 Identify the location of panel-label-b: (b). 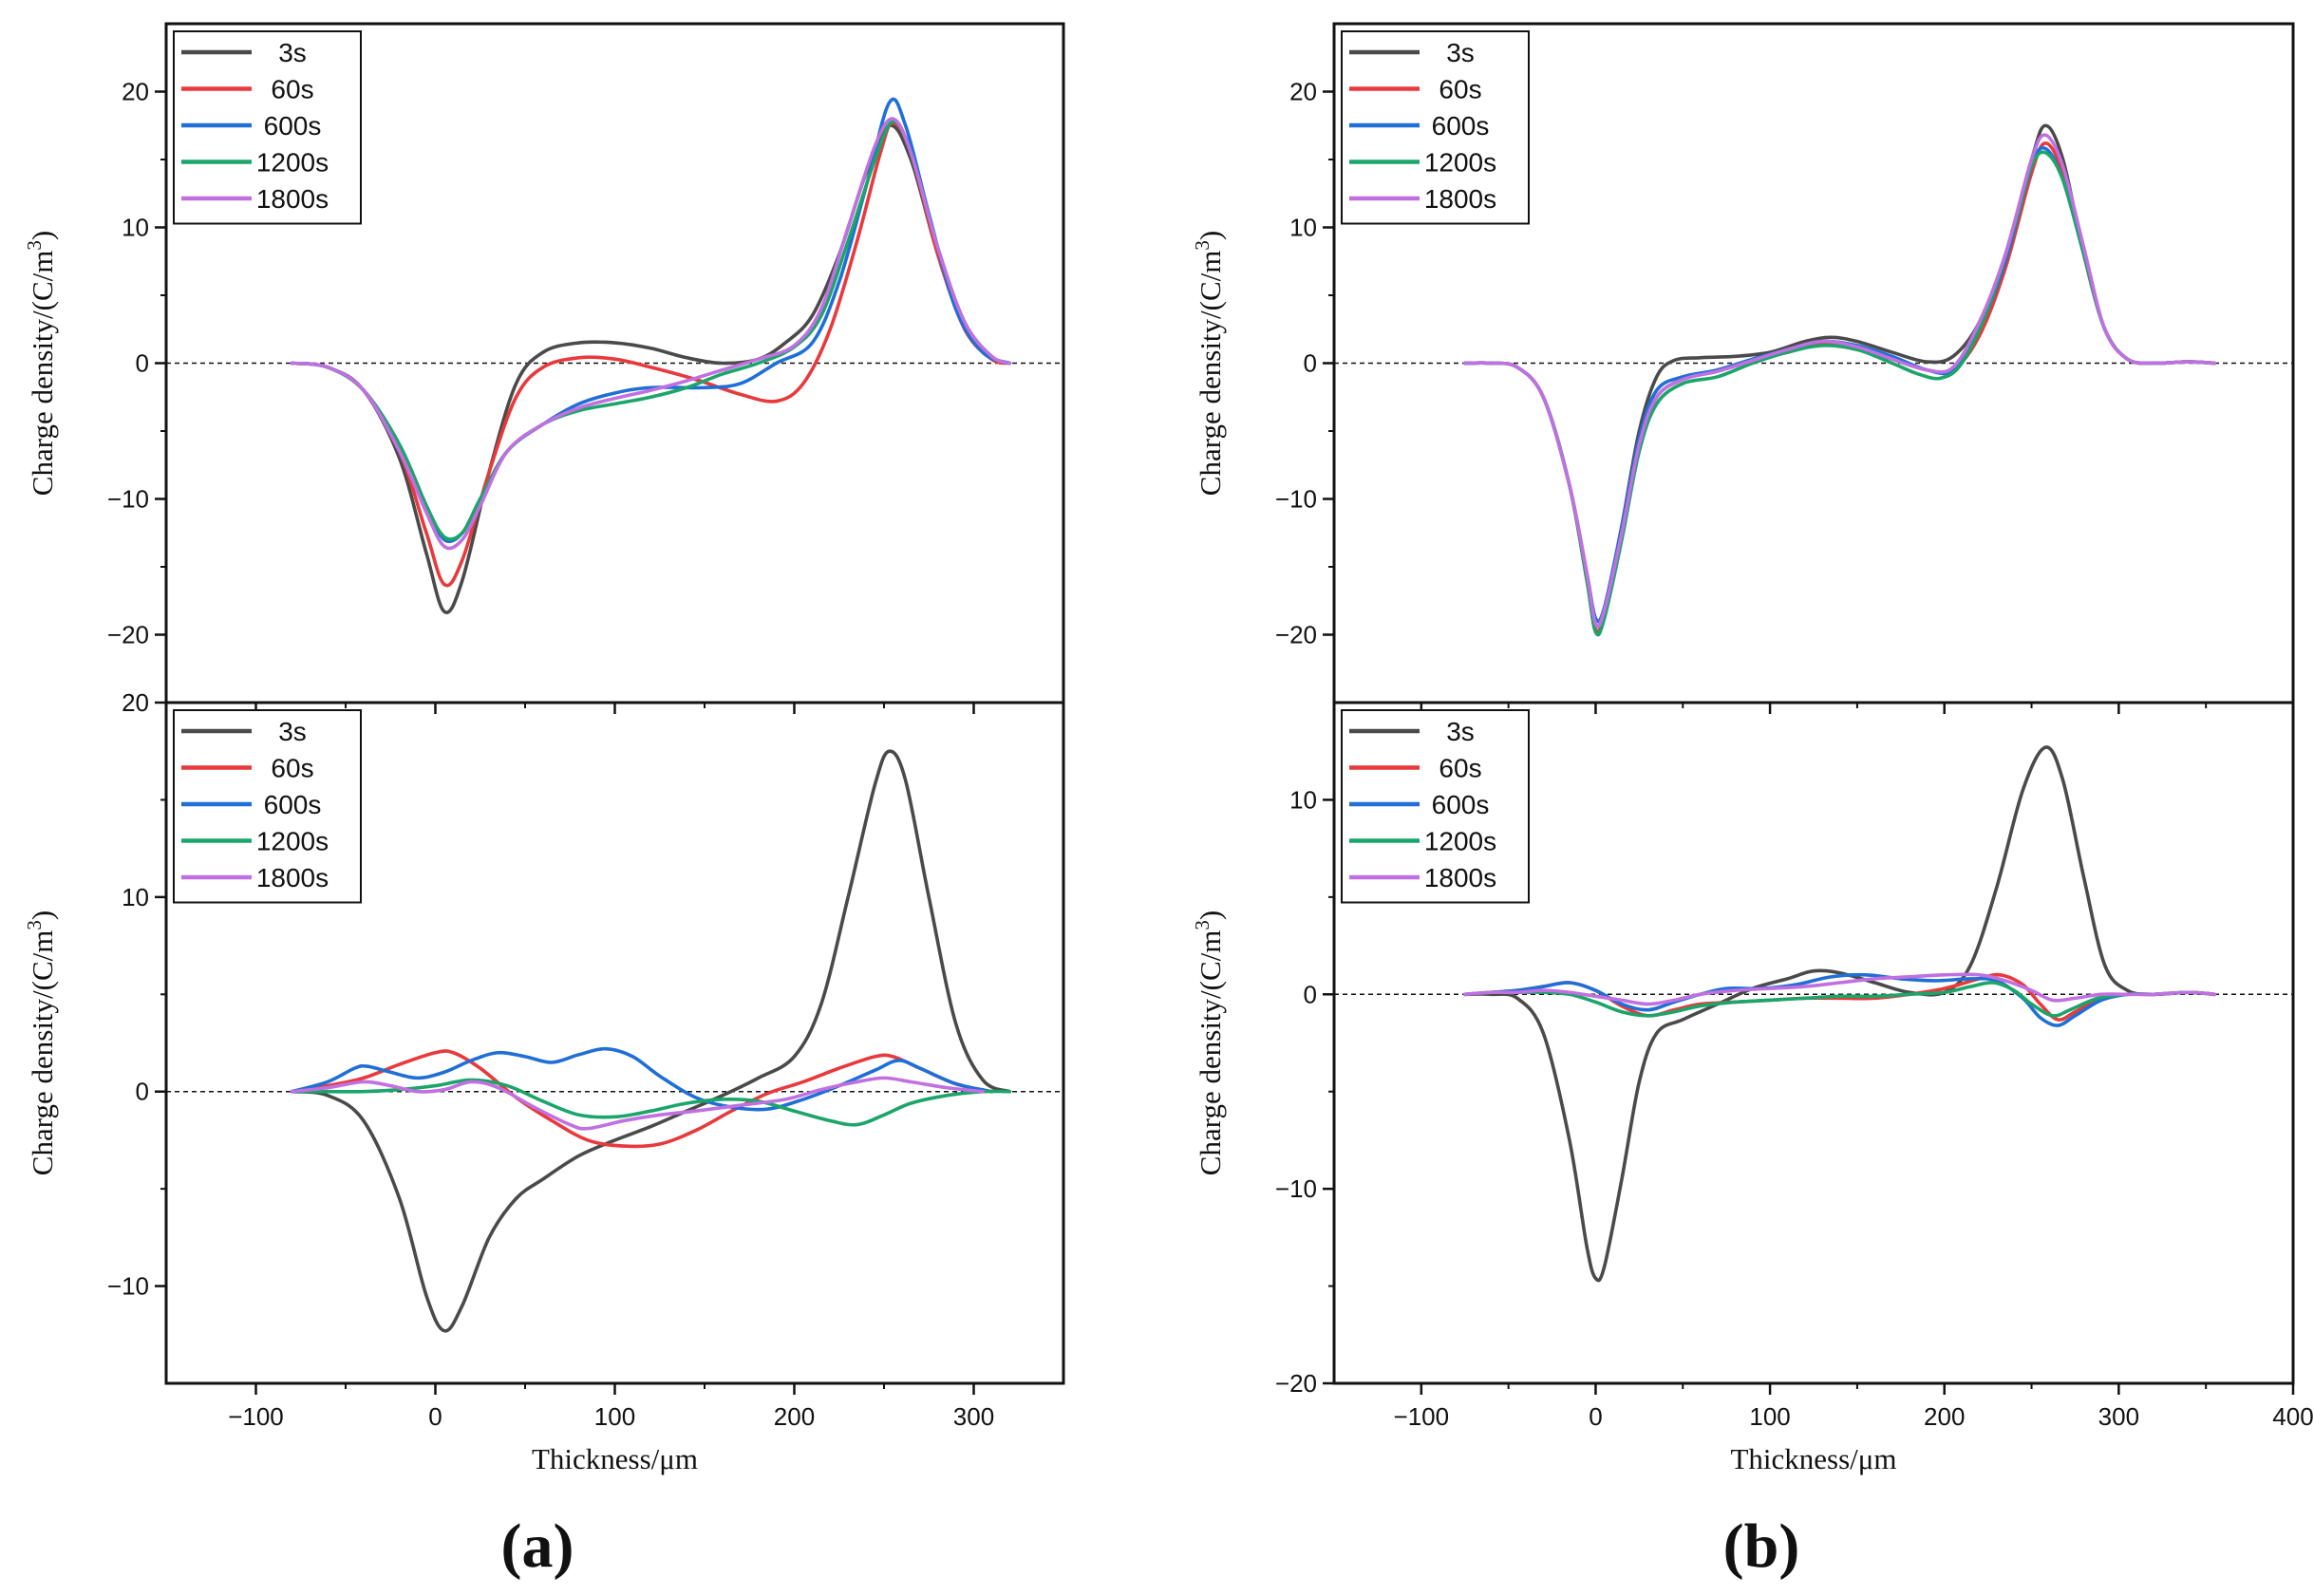
(1761, 1546).